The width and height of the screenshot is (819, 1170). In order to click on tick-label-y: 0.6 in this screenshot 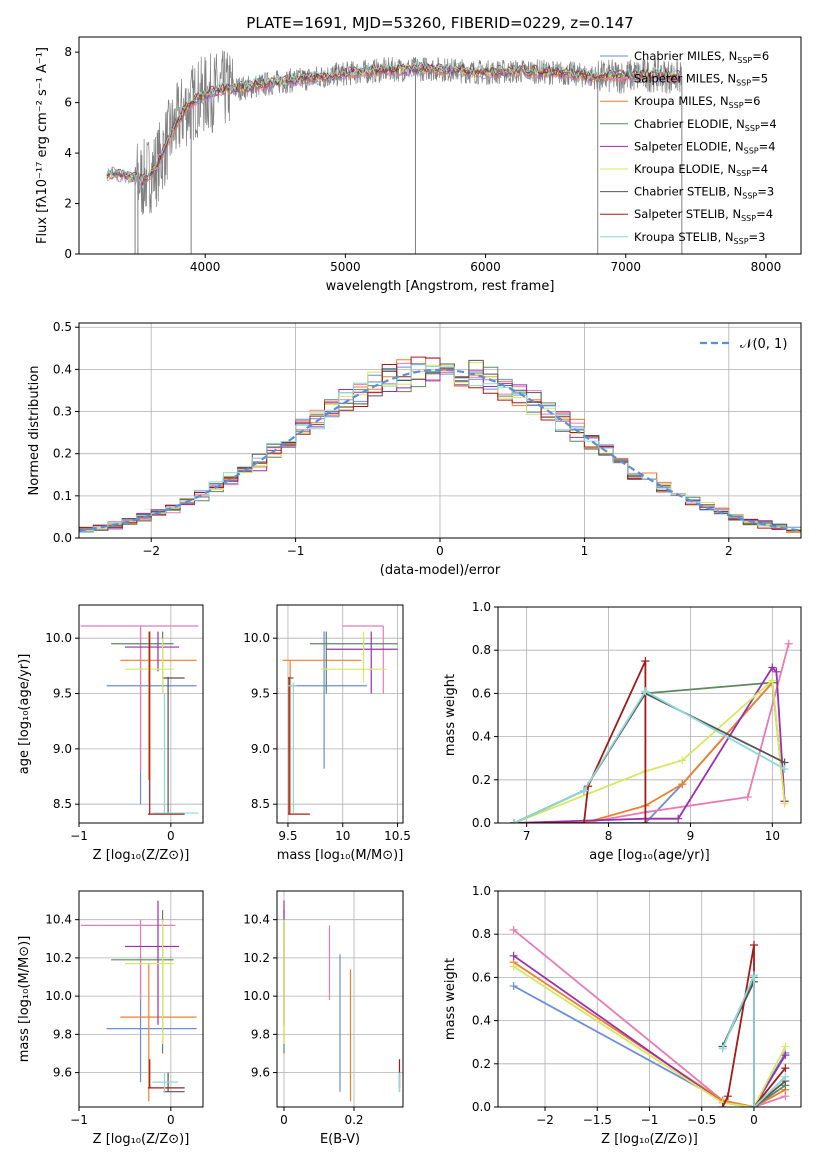, I will do `click(481, 693)`.